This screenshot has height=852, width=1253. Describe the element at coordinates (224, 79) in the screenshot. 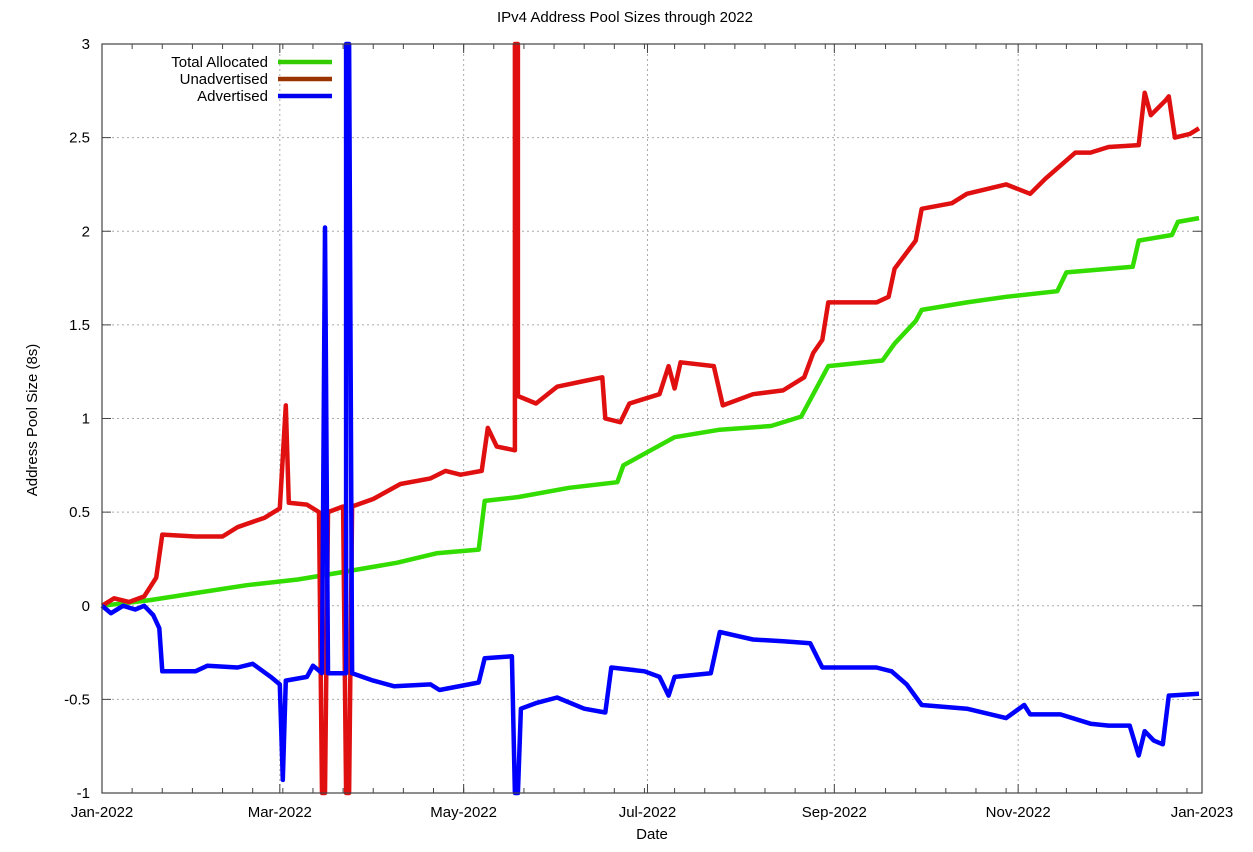

I see `legend-label: Unadvertised` at that location.